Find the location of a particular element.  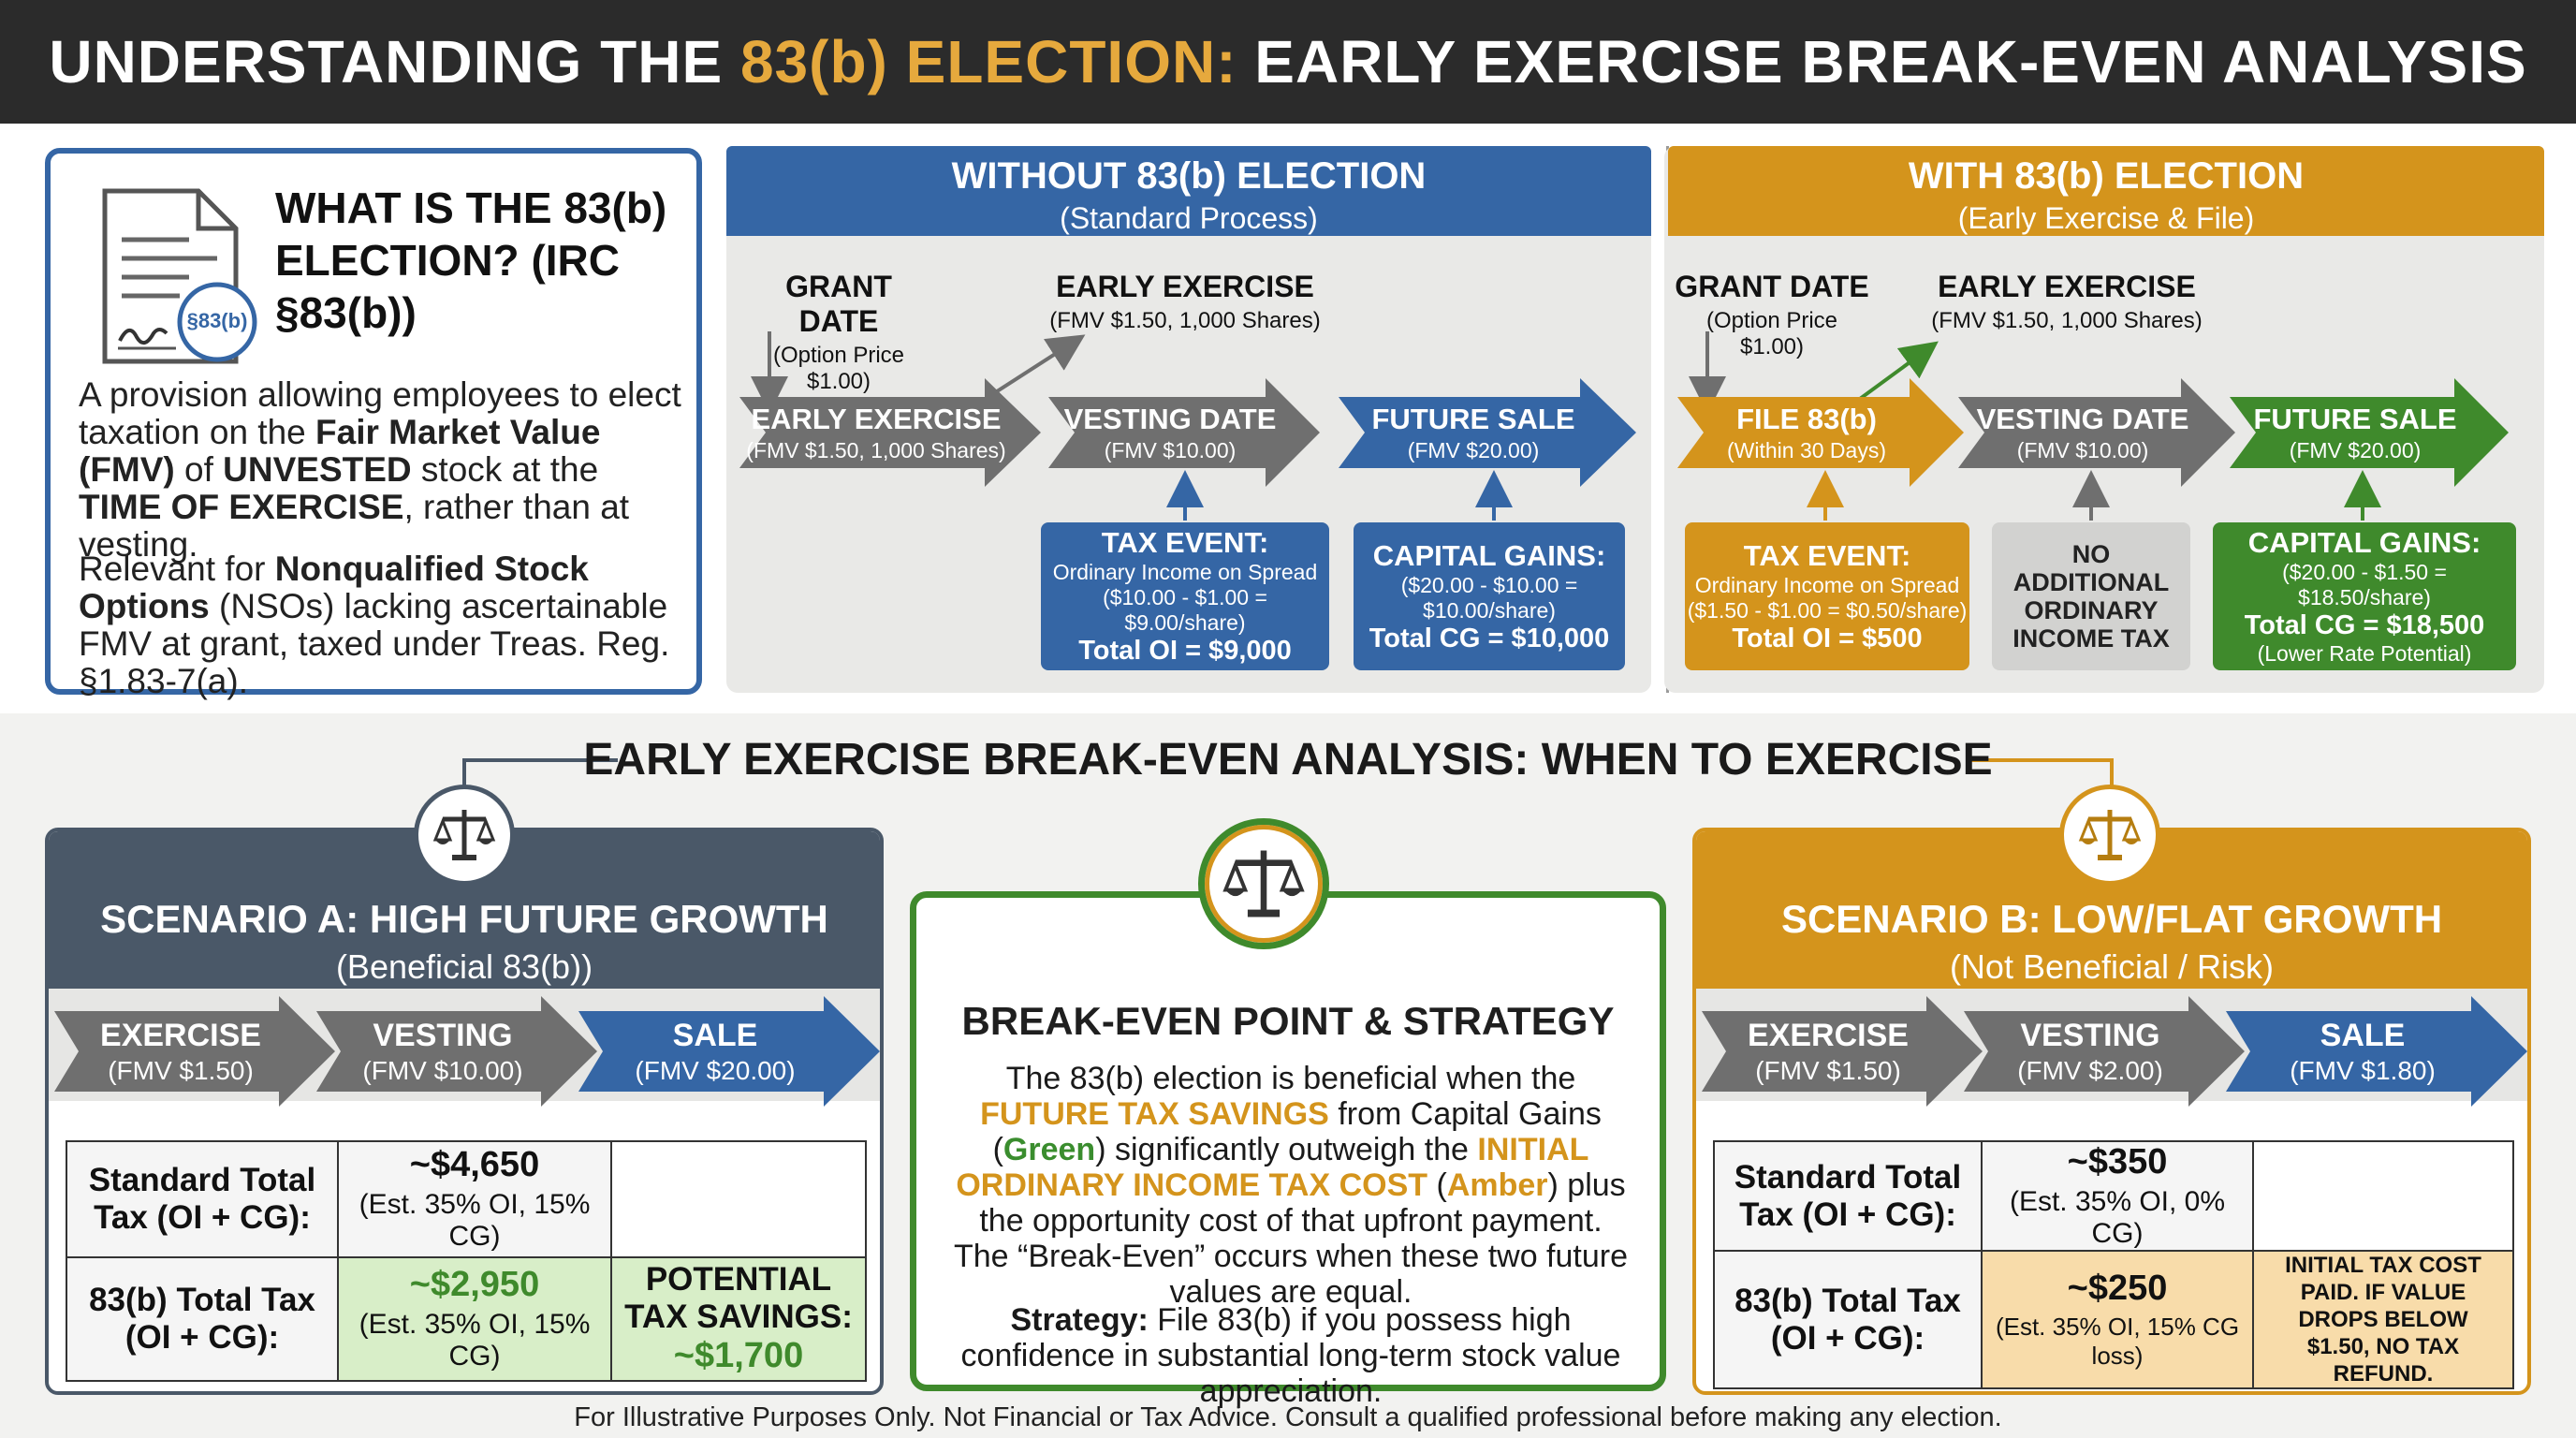

balance-scale-icon is located at coordinates (1263, 883).